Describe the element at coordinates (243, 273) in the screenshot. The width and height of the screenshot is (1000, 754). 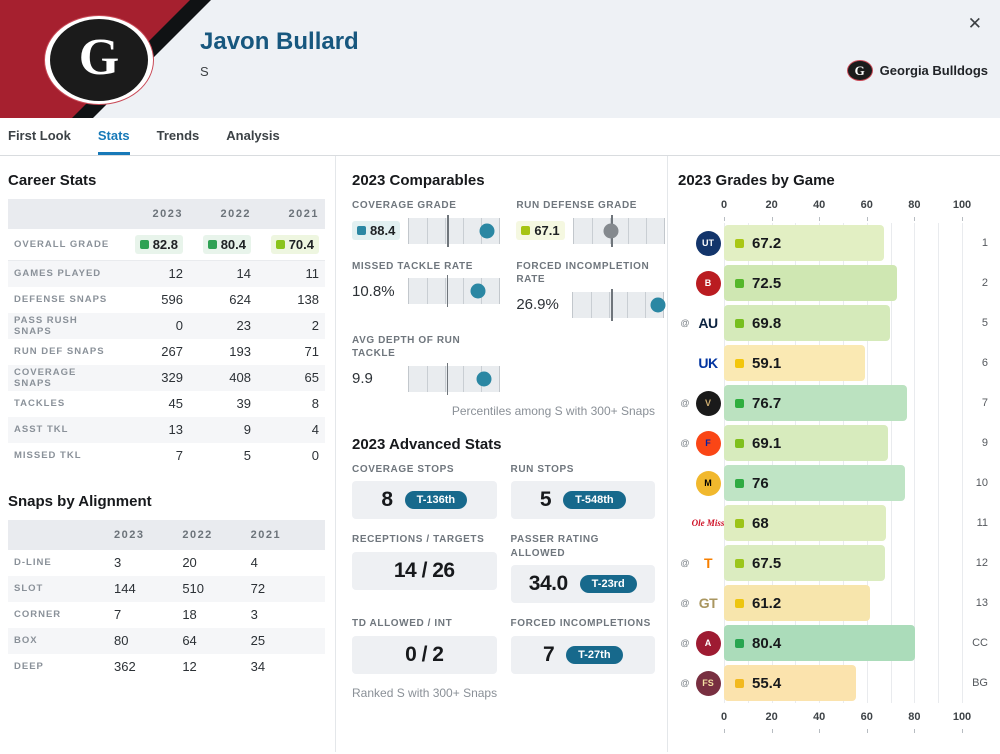
I see `stat-value: 14` at that location.